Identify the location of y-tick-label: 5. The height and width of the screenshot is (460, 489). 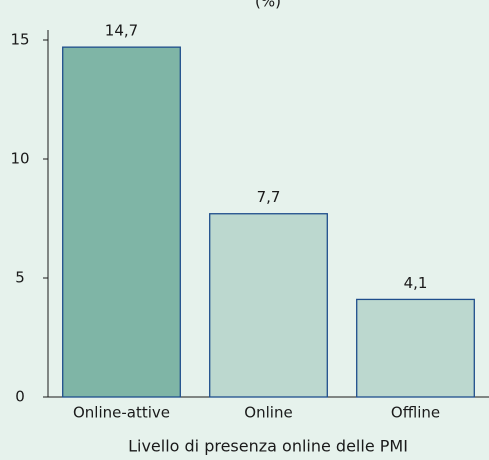
(20, 278).